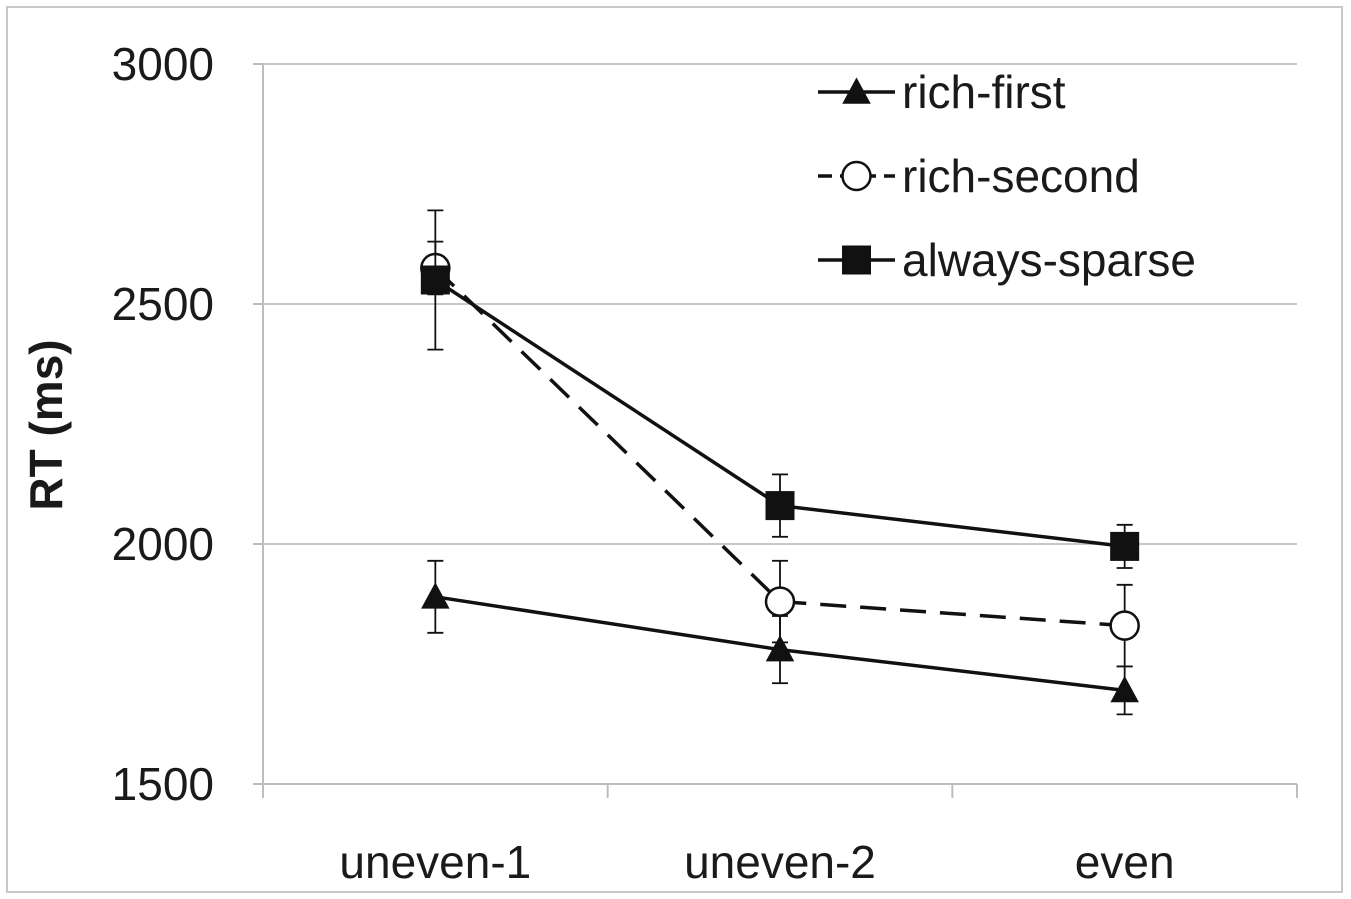 This screenshot has height=899, width=1351. I want to click on legend-item-always-sparse: always-sparse, so click(1007, 260).